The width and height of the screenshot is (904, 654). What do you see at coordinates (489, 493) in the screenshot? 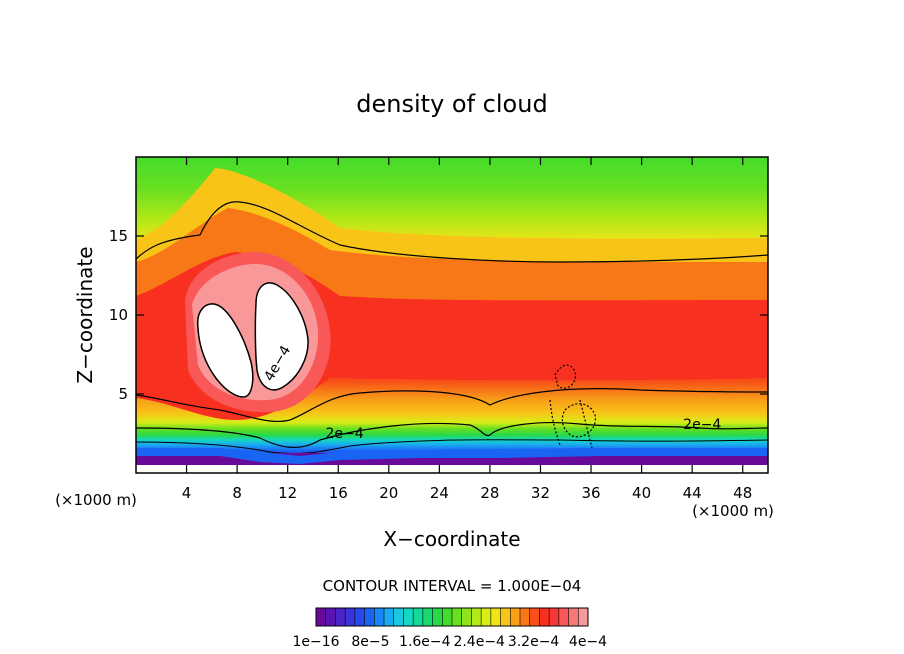
I see `x-tick-label: 28` at bounding box center [489, 493].